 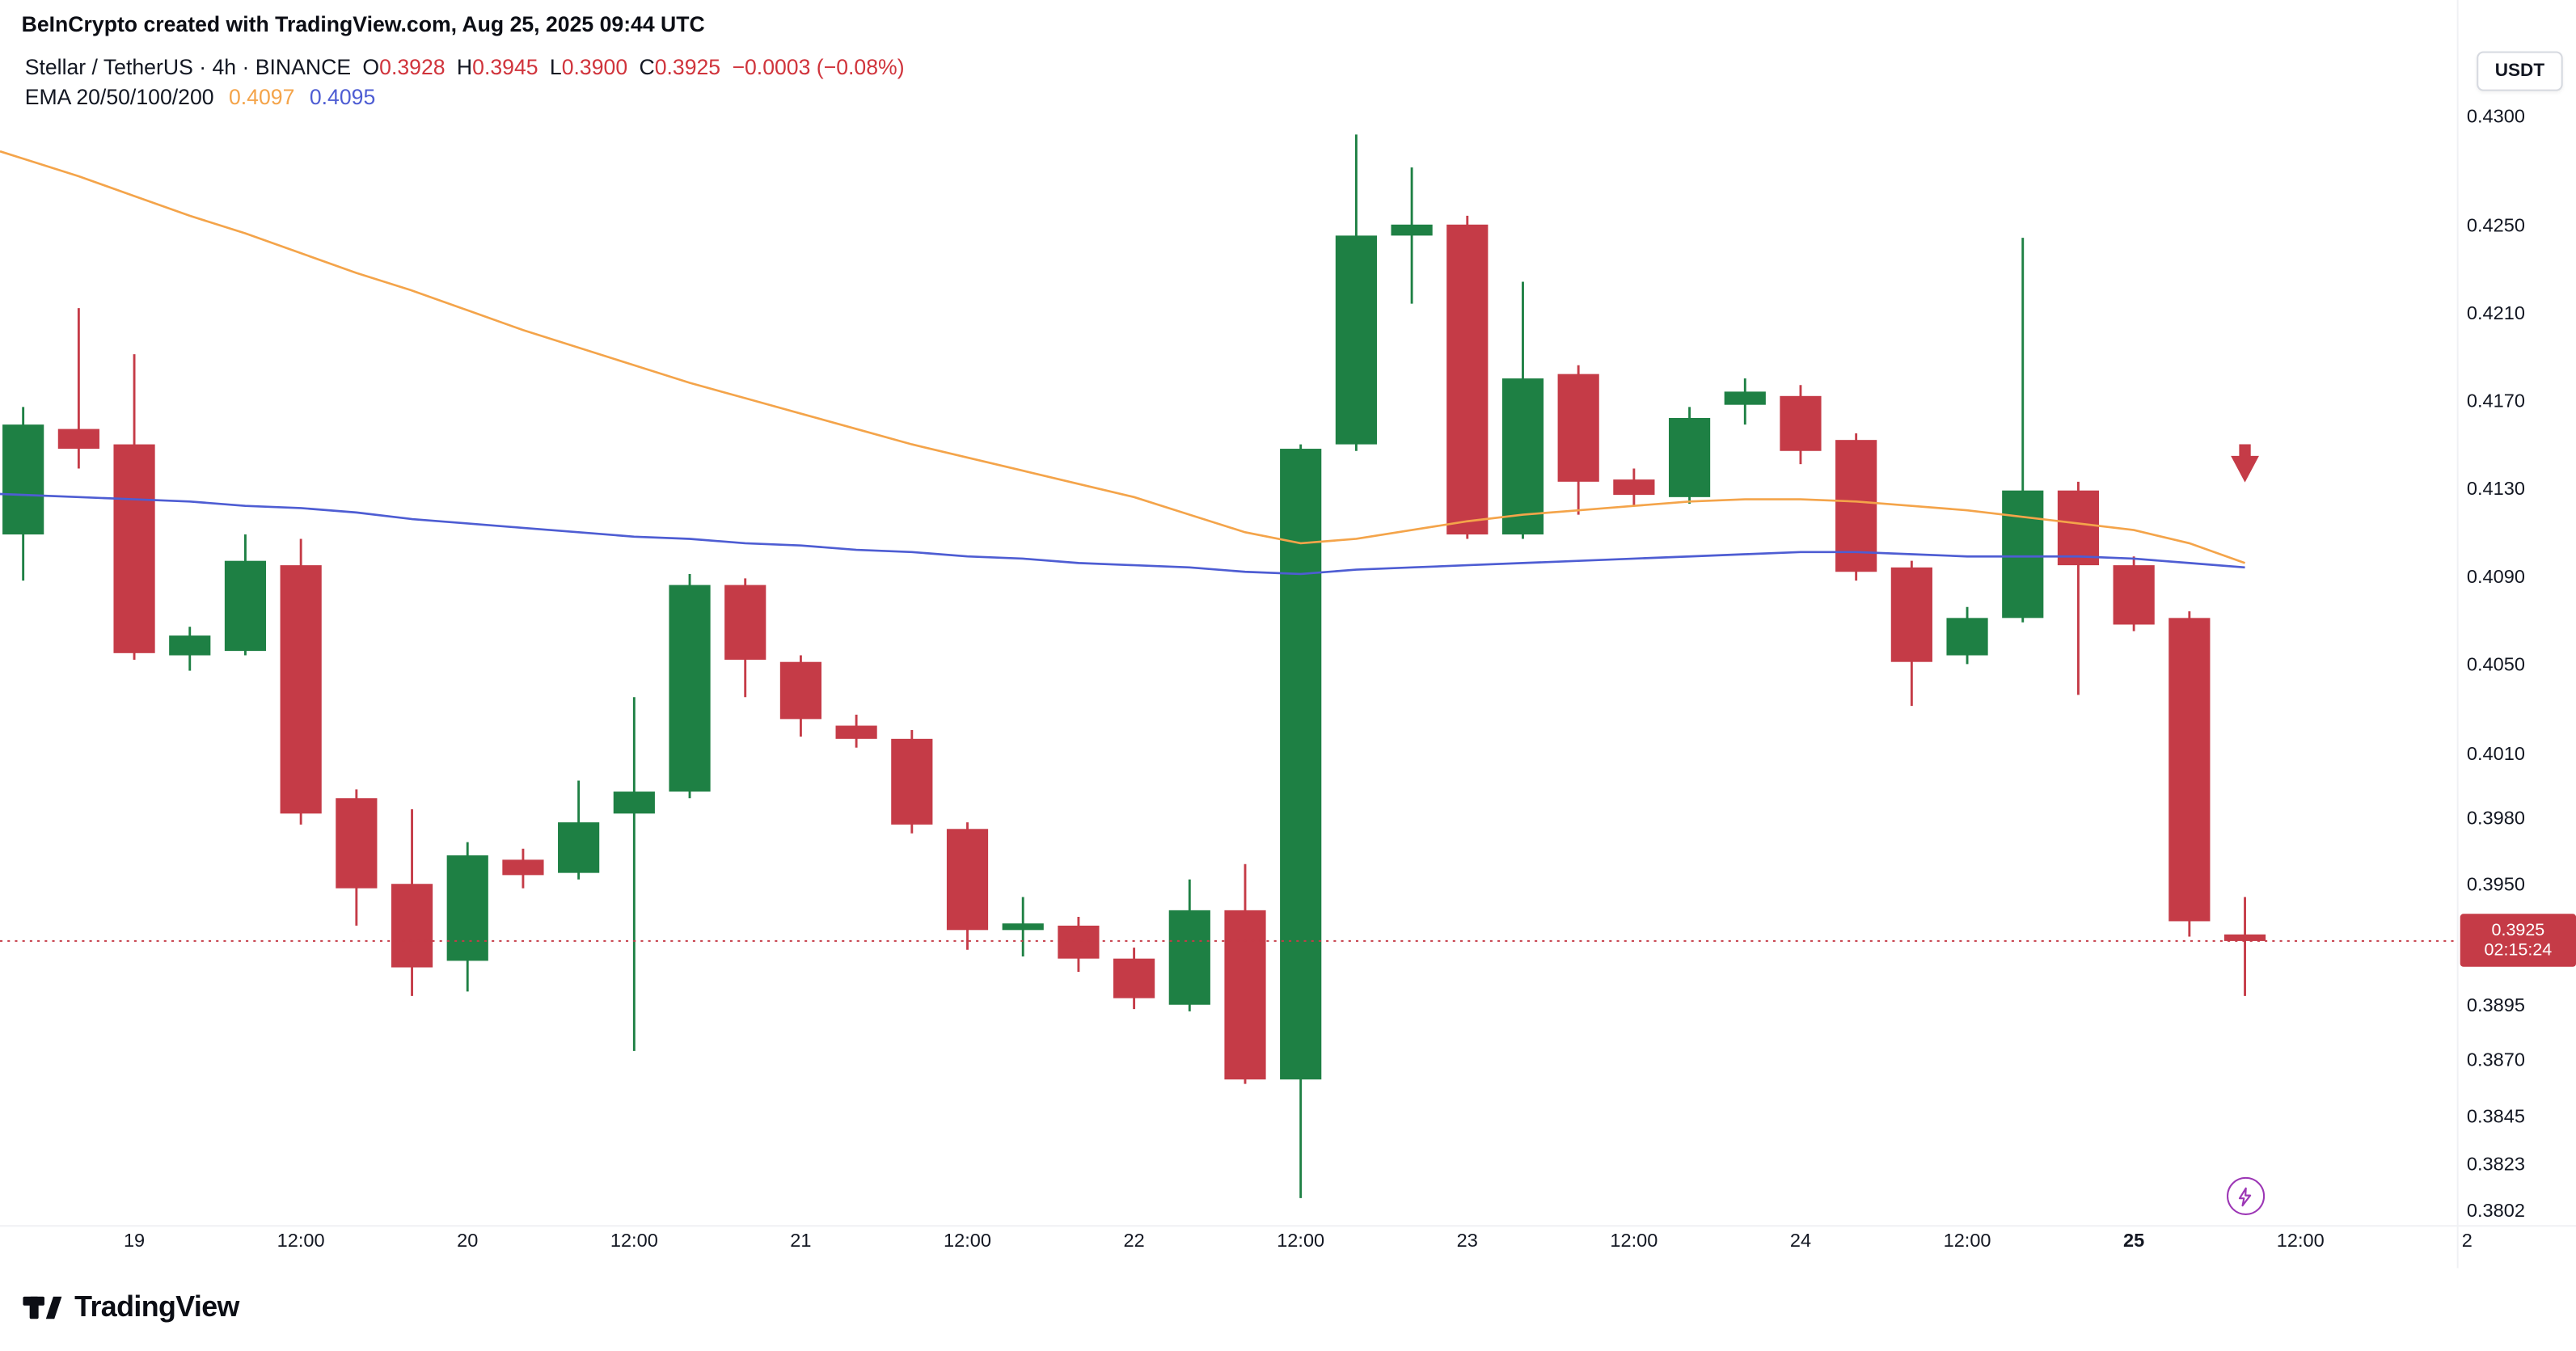 I want to click on close-value: 0.3925, so click(x=687, y=67).